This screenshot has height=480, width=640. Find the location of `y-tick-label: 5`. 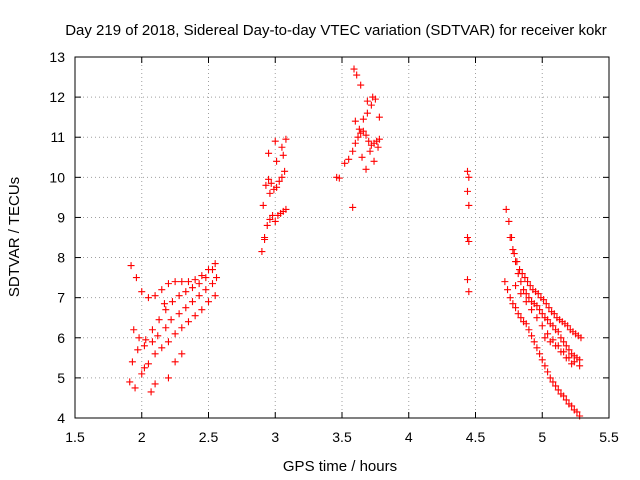

y-tick-label: 5 is located at coordinates (61, 378).